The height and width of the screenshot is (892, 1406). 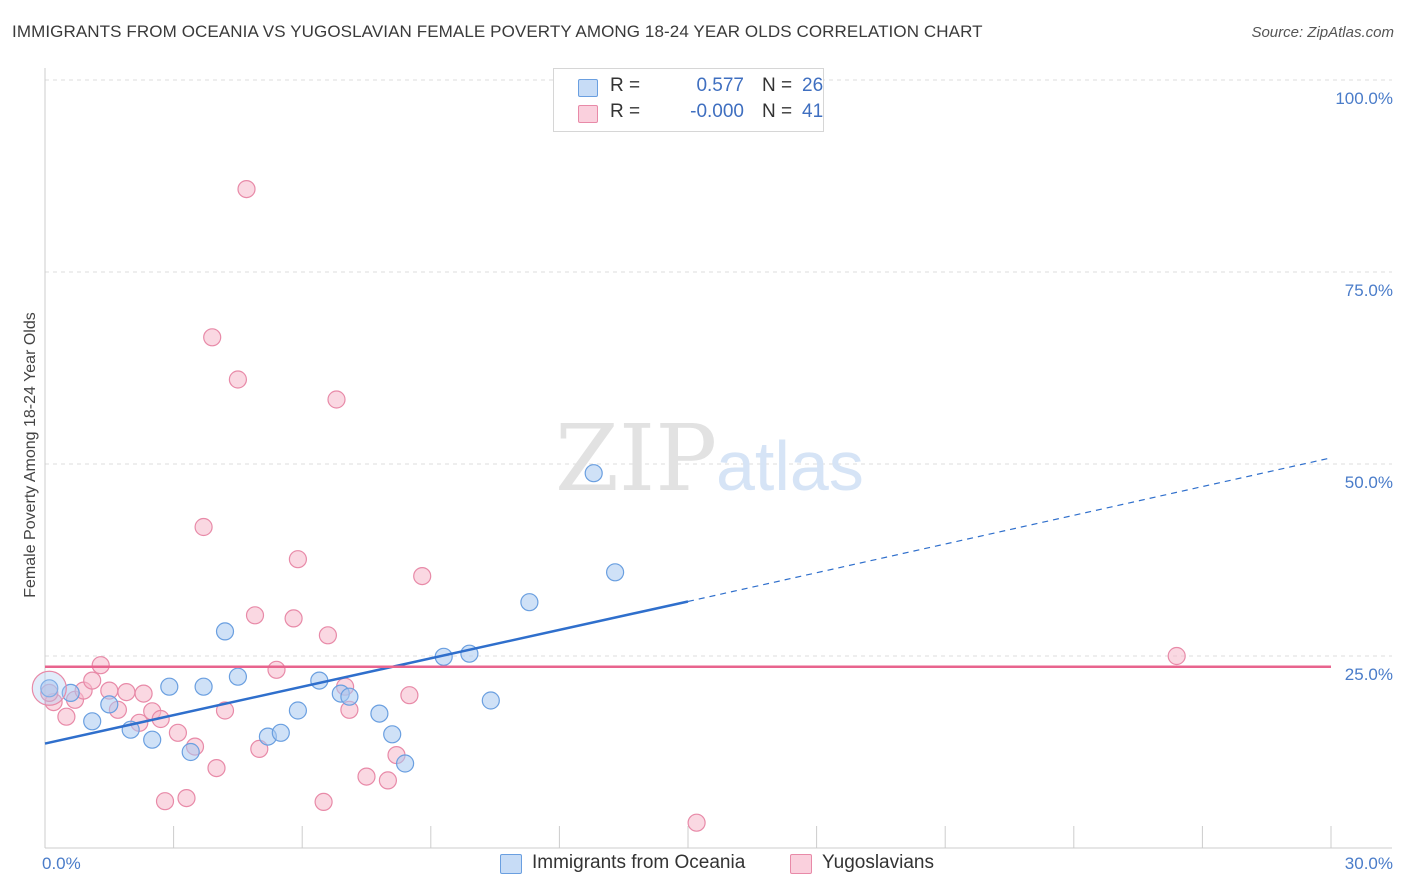 What do you see at coordinates (1364, 386) in the screenshot?
I see `y-tick-labels: 25.0% 50.0% 75.0% 100.0%` at bounding box center [1364, 386].